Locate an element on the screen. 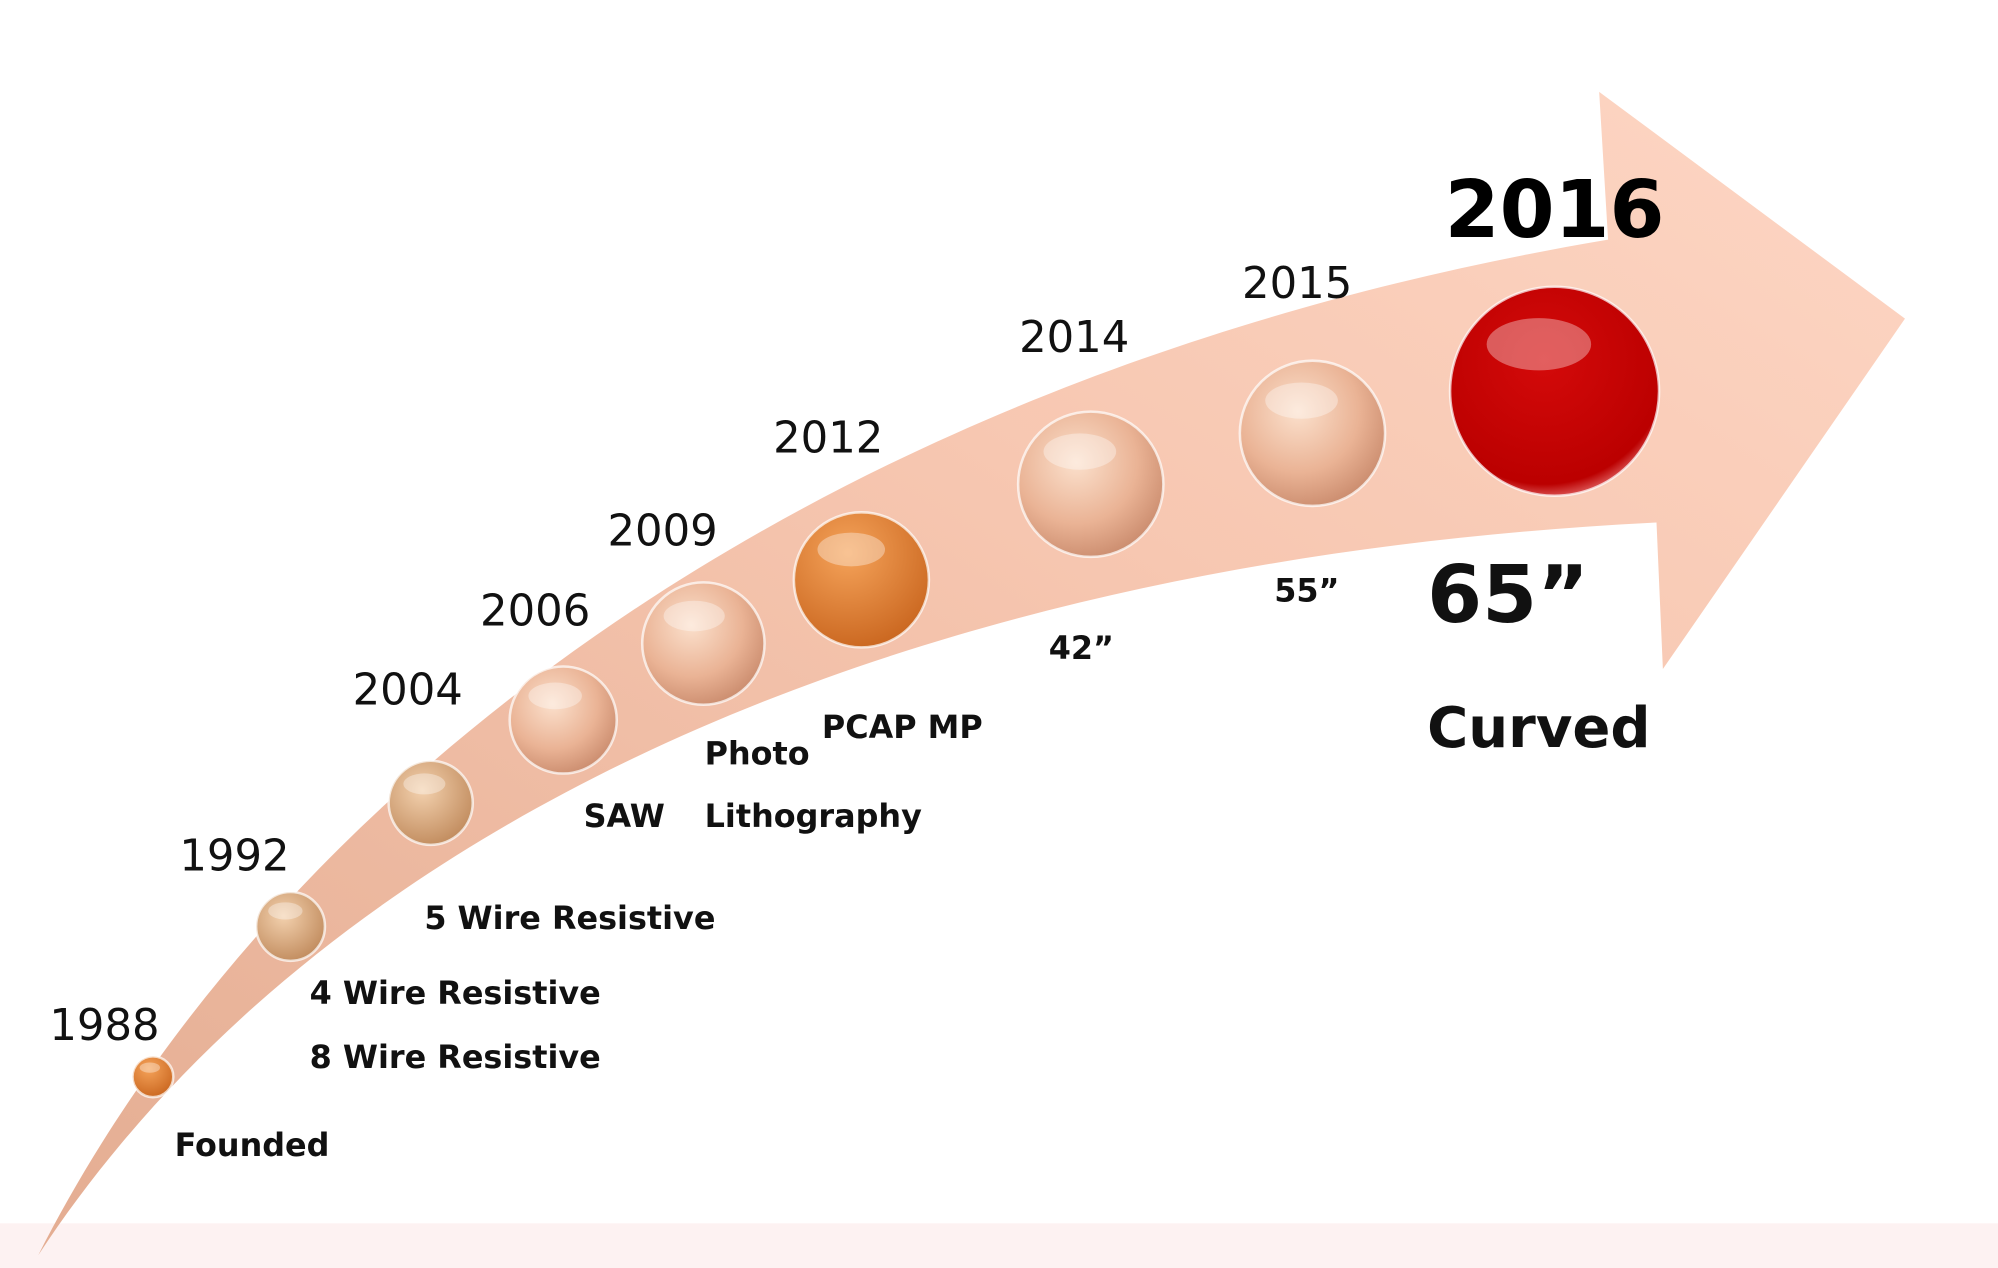 This screenshot has height=1268, width=1998. floor-tint is located at coordinates (999, 1245).